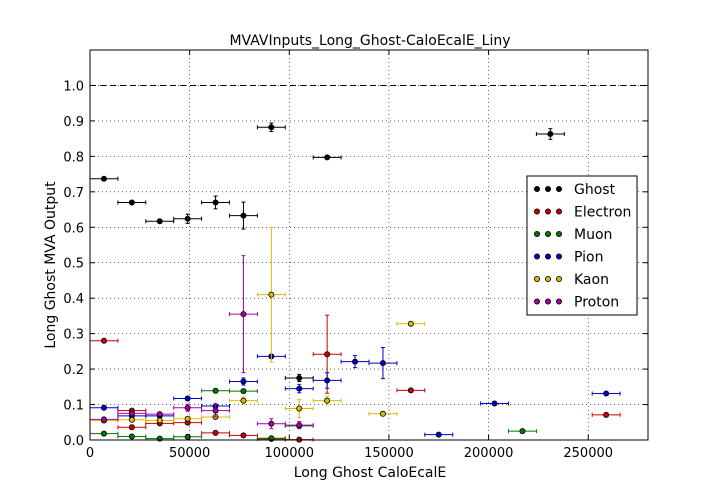 The height and width of the screenshot is (504, 720). Describe the element at coordinates (588, 258) in the screenshot. I see `legend-label: Pion` at that location.